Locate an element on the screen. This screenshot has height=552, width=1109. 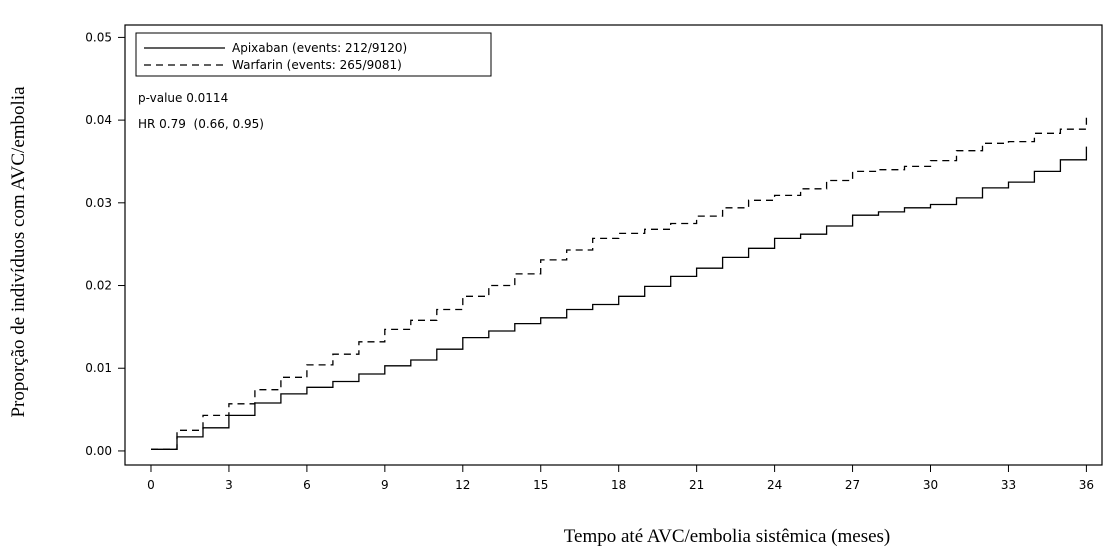
y-tick-label-1: 0.01 is located at coordinates (98, 368).